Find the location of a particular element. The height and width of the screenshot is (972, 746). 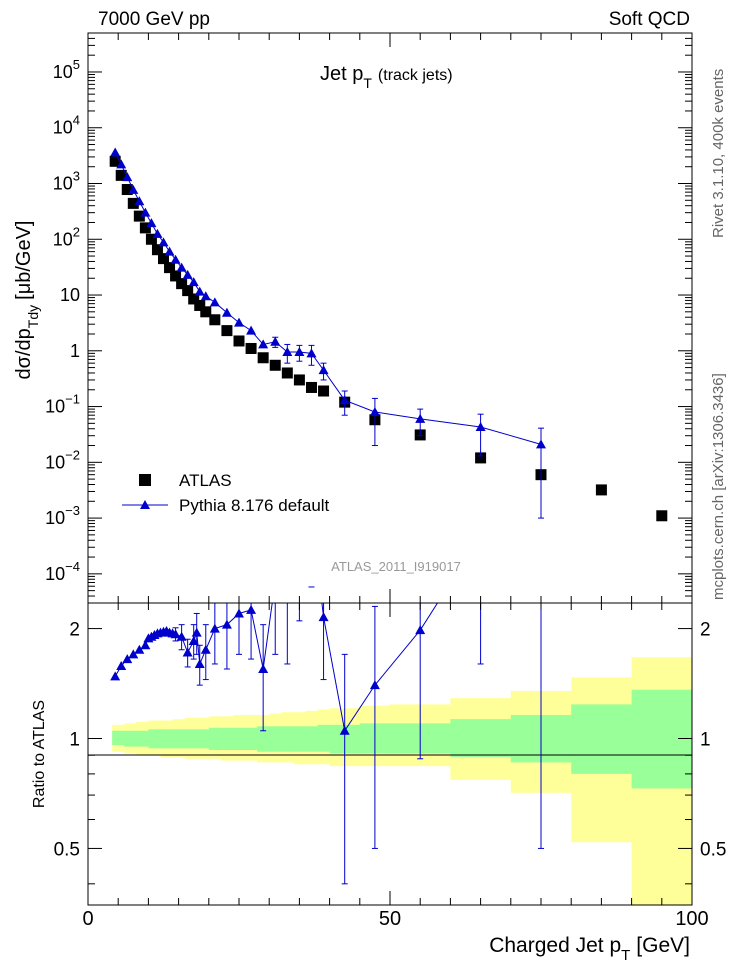

y-tick-label: 10³ is located at coordinates (66, 181).